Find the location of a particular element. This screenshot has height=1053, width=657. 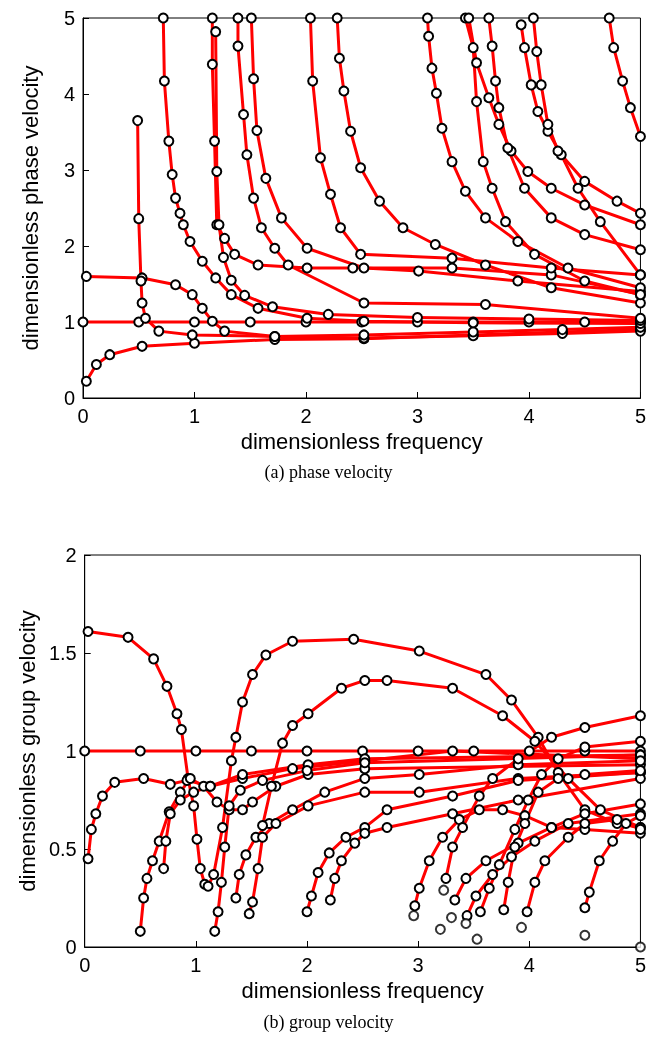

y-axis-title: dimensionless group velocity is located at coordinates (27, 751).